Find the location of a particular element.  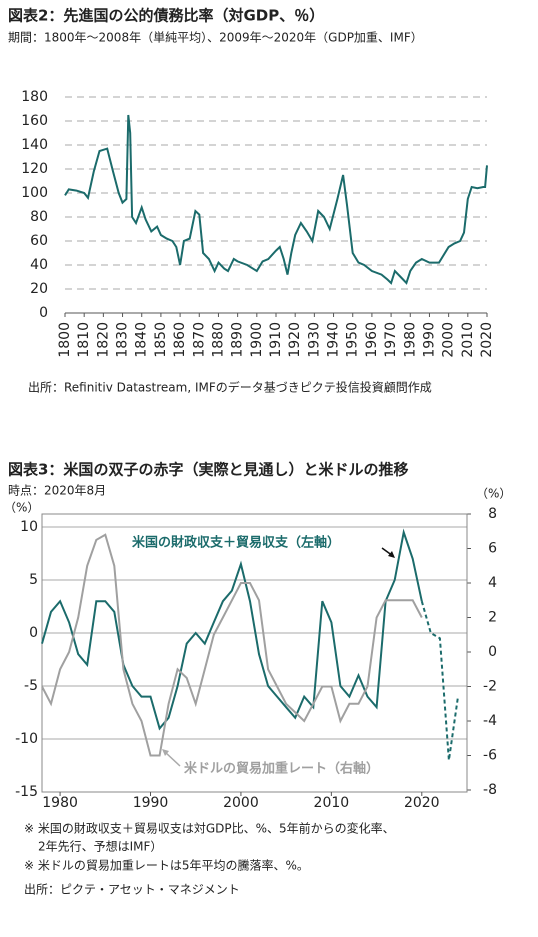

x-tick-label: 1860 is located at coordinates (180, 340).